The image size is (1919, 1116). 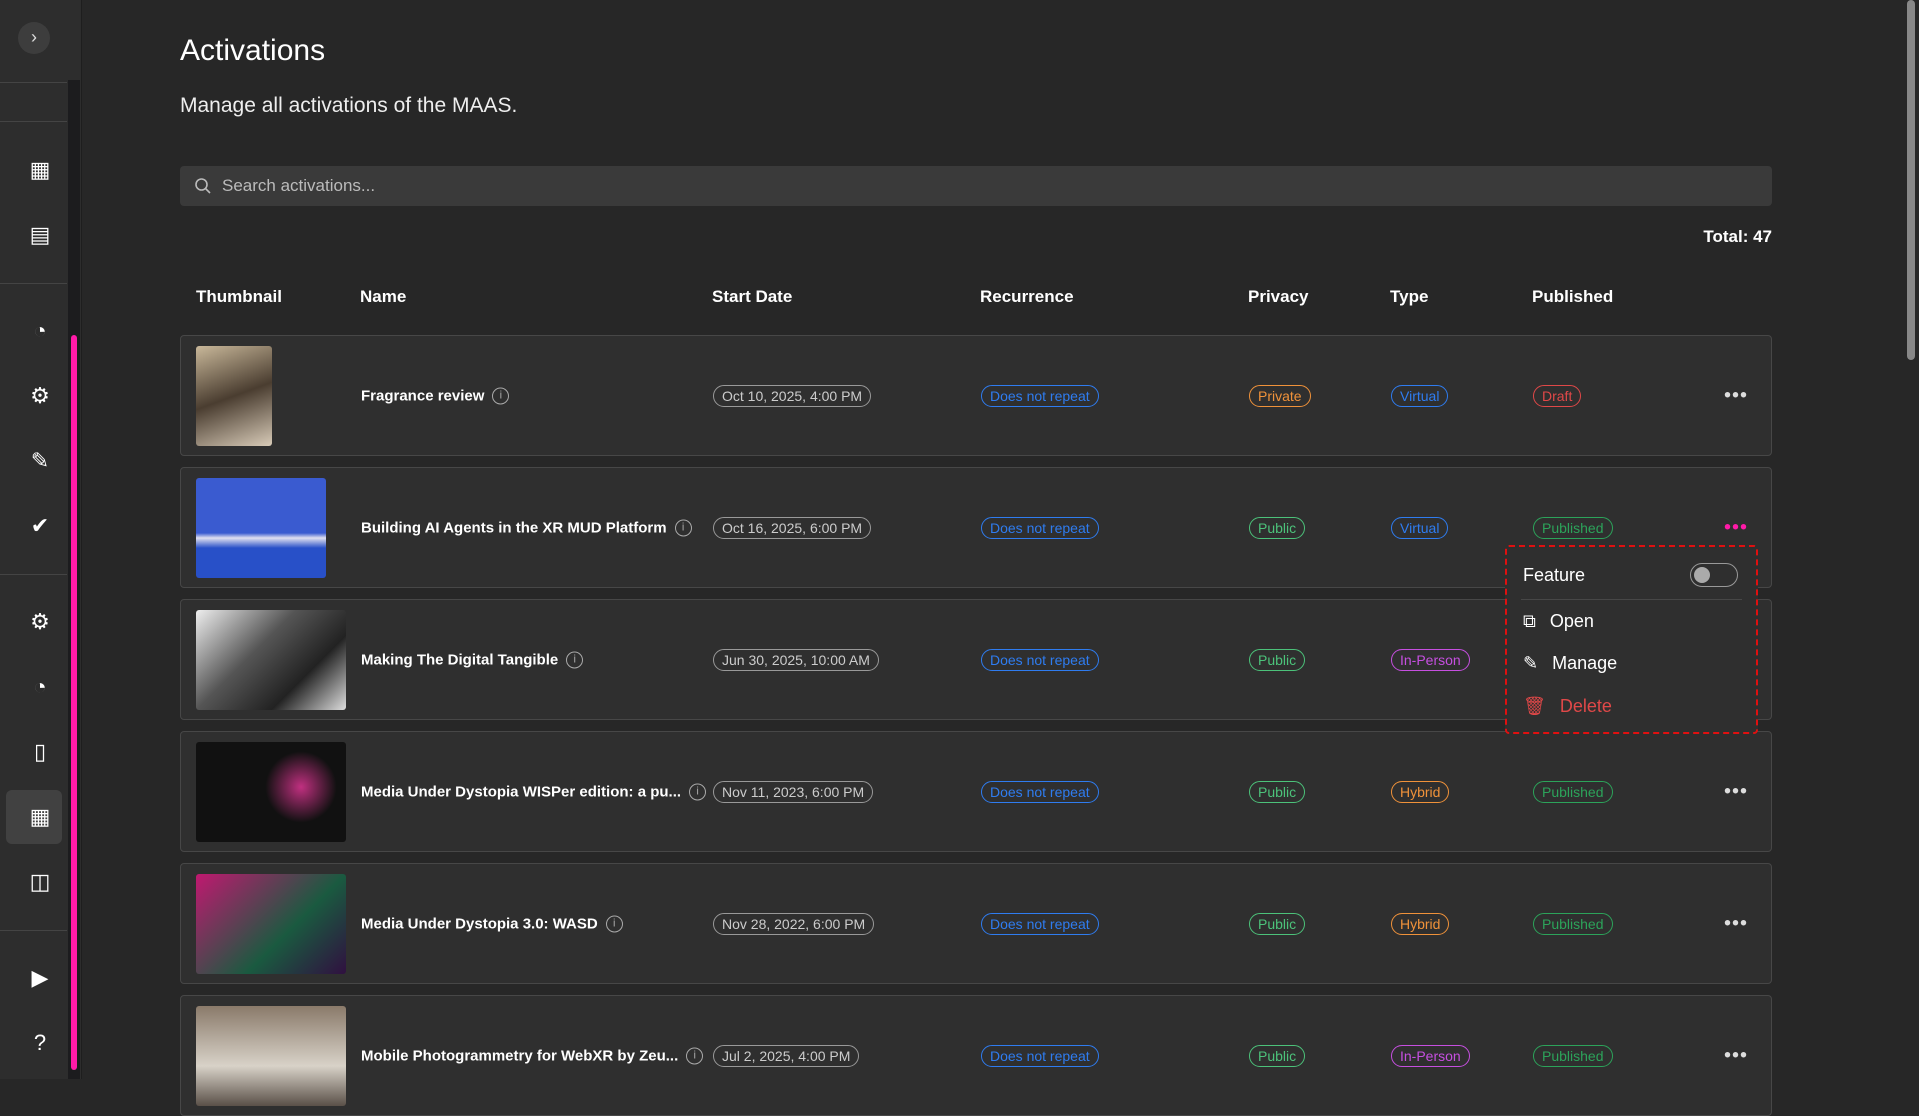 I want to click on published-badge: Draft, so click(x=1557, y=395).